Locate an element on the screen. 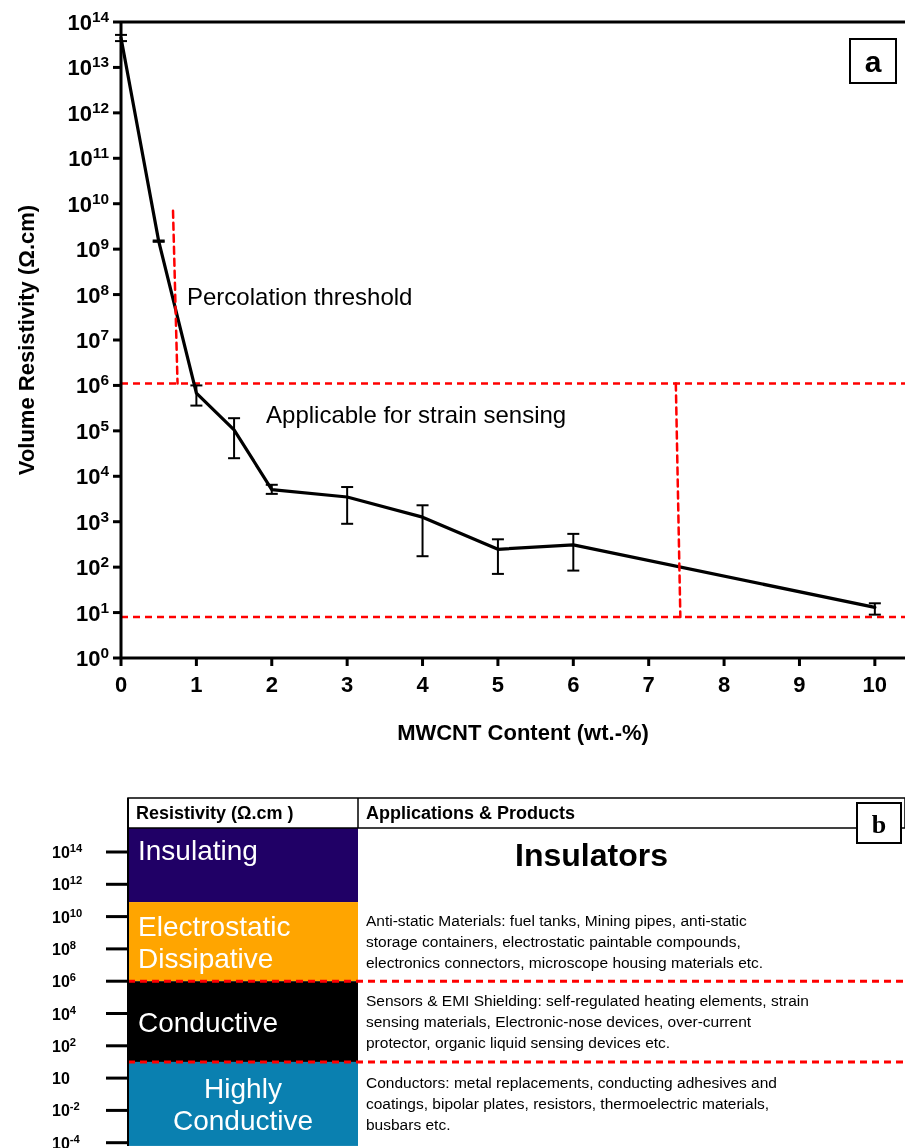  text: 10 is located at coordinates (61, 1079).